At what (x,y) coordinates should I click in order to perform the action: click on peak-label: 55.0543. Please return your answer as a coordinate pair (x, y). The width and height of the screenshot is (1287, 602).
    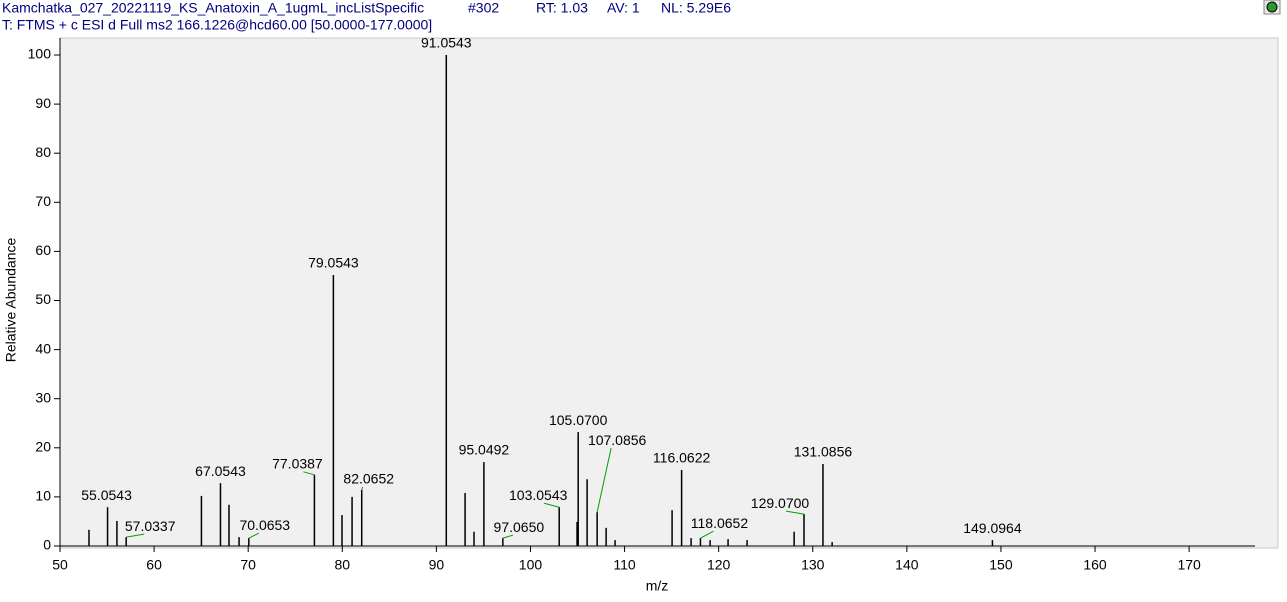
    Looking at the image, I should click on (106, 495).